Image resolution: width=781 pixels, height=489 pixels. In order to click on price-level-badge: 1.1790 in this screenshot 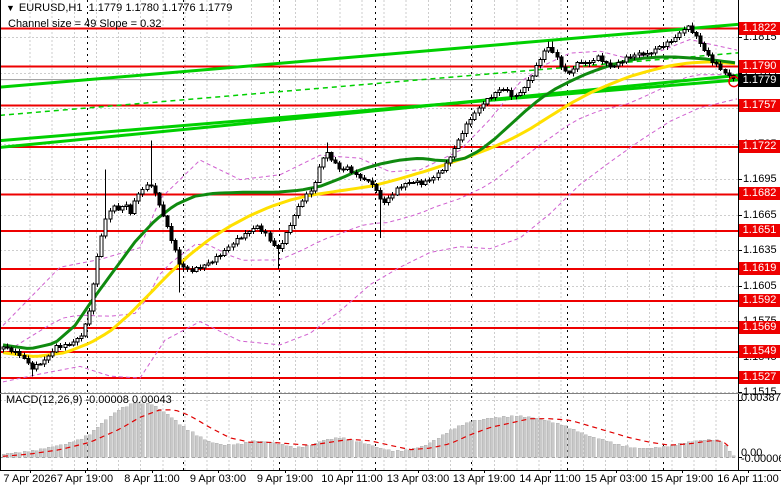, I will do `click(759, 66)`.